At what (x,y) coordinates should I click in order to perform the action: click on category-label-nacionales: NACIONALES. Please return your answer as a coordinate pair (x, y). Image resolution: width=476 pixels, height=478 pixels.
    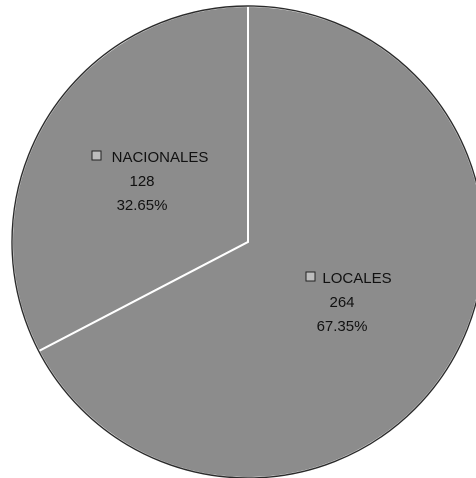
    Looking at the image, I should click on (160, 157).